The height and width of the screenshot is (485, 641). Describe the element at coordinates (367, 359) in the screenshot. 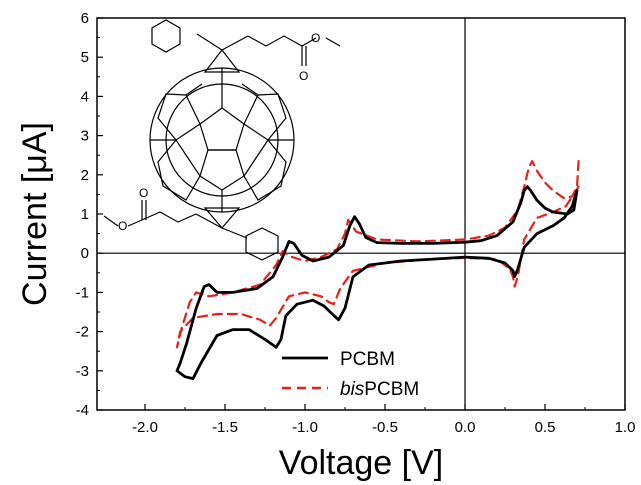

I see `legend-label-pcbm: PCBM` at that location.